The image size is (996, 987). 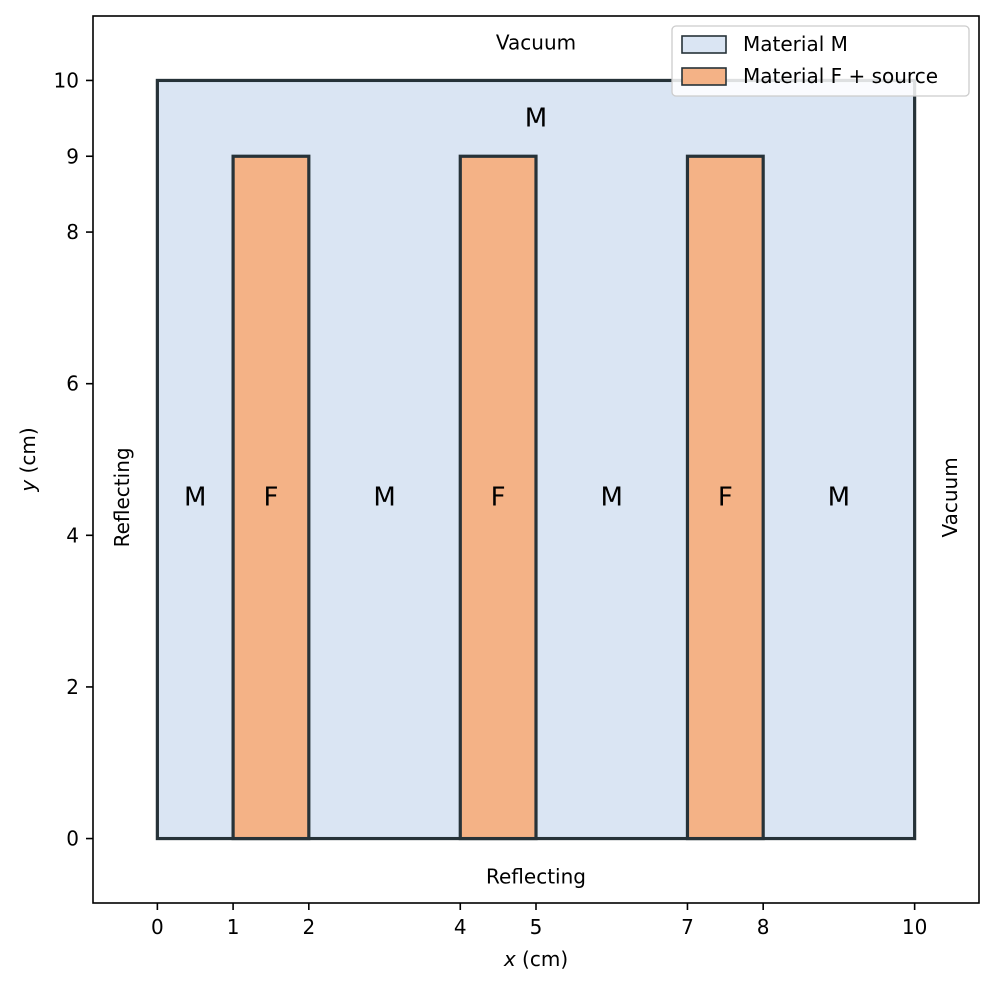 I want to click on x-tick-label: 7, so click(x=687, y=927).